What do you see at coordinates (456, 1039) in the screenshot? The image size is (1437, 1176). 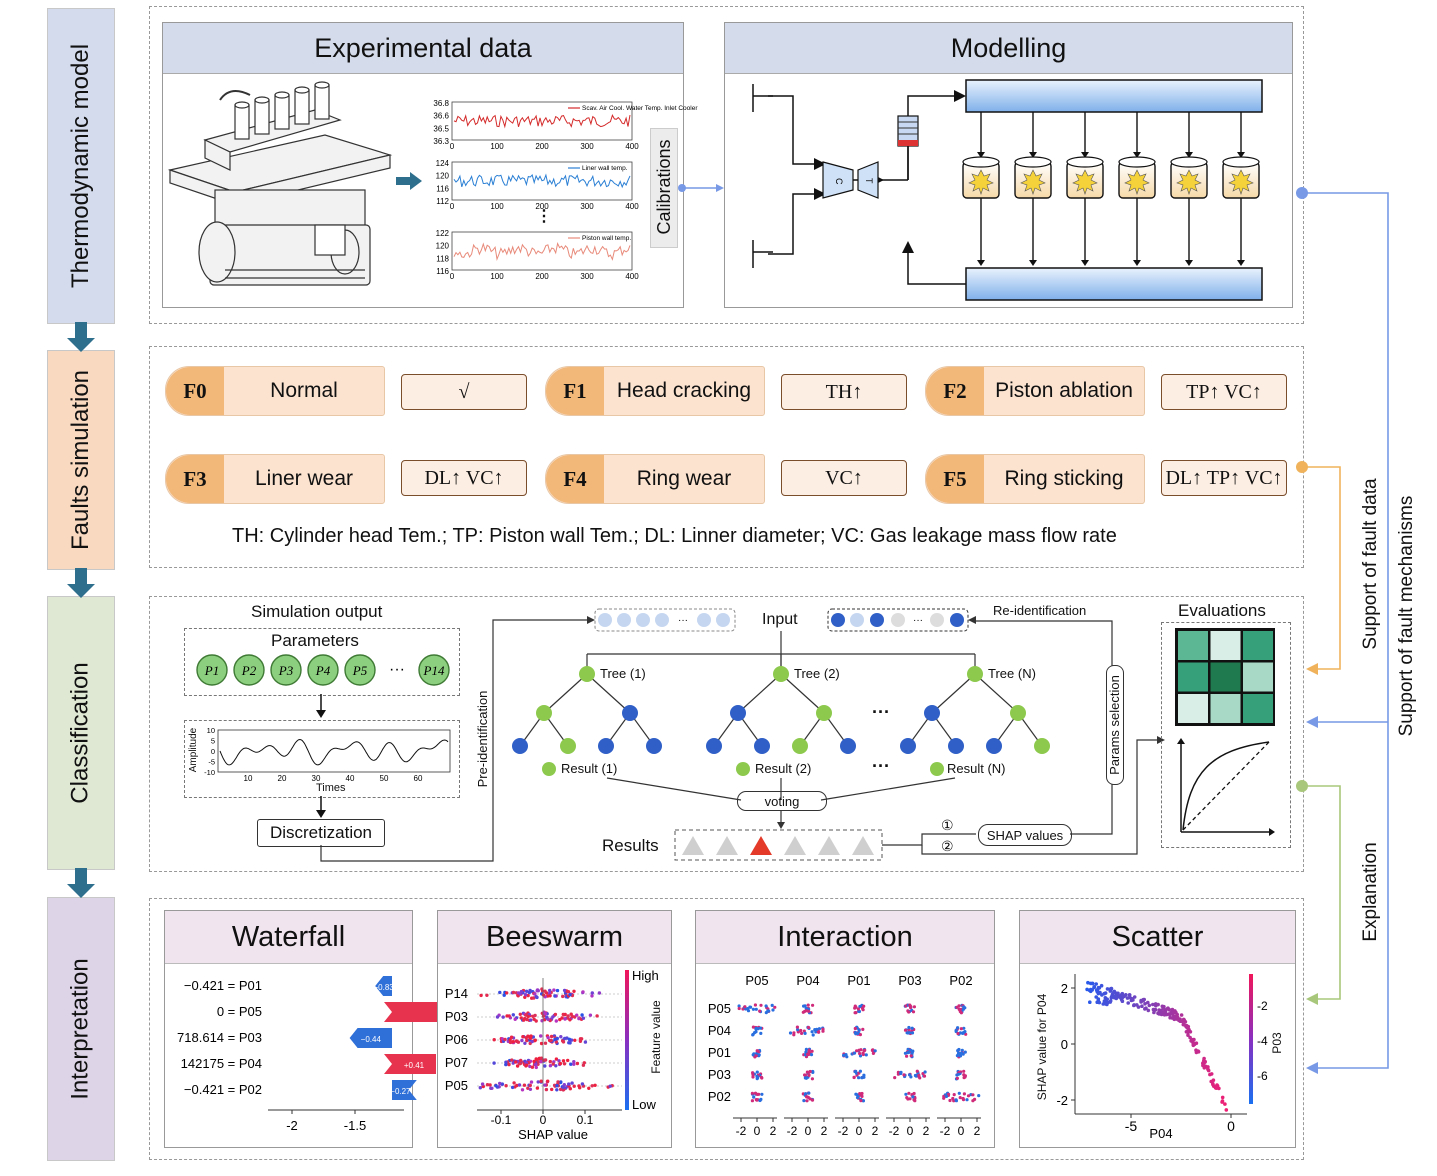 I see `feature-label: P06` at bounding box center [456, 1039].